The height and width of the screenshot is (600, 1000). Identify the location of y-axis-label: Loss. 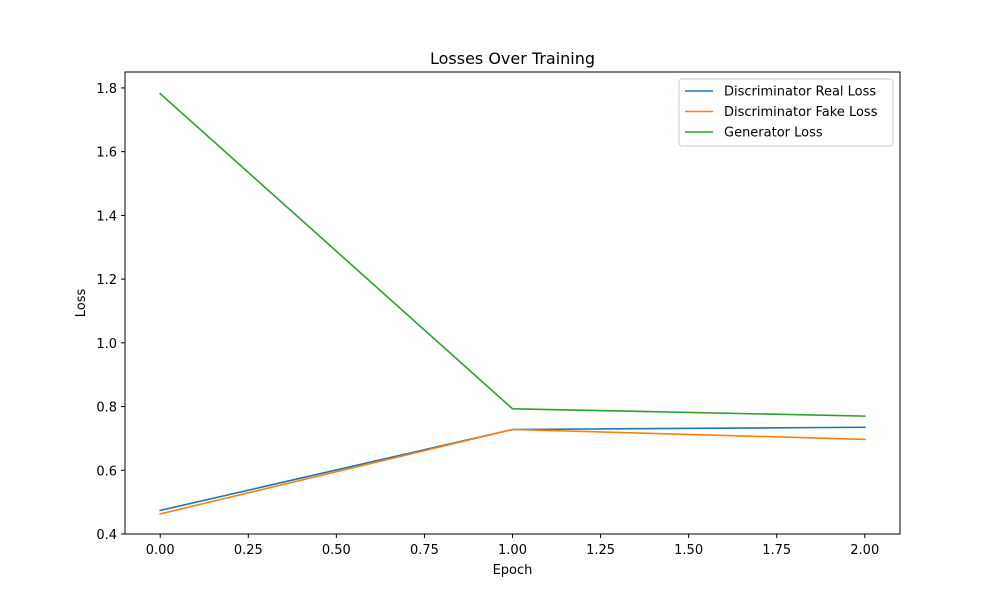
(81, 303).